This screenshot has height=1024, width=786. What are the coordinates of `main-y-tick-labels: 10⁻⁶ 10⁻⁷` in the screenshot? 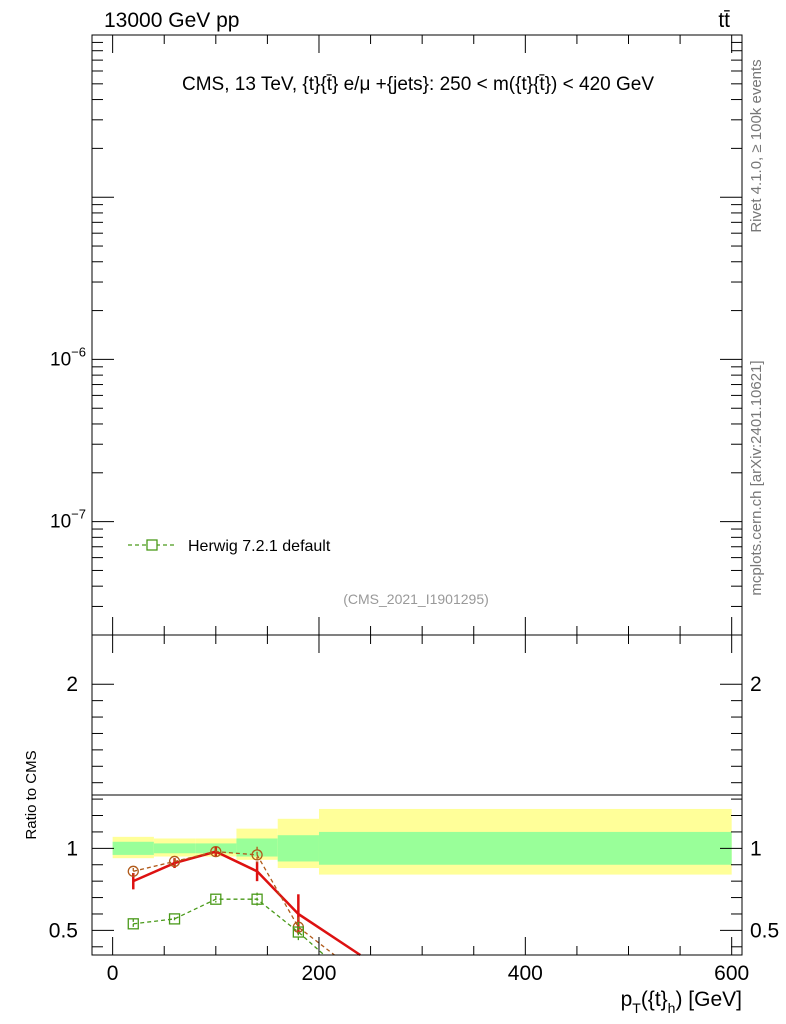 It's located at (68, 438).